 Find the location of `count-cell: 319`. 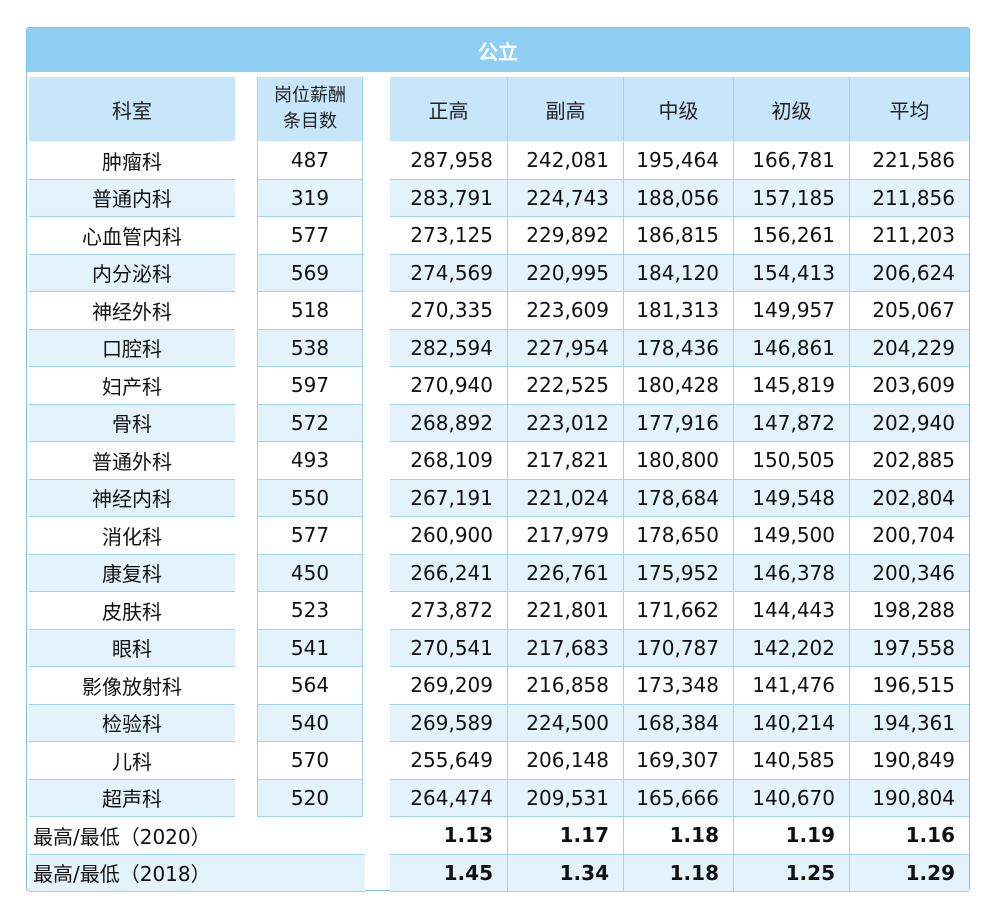

count-cell: 319 is located at coordinates (310, 198).